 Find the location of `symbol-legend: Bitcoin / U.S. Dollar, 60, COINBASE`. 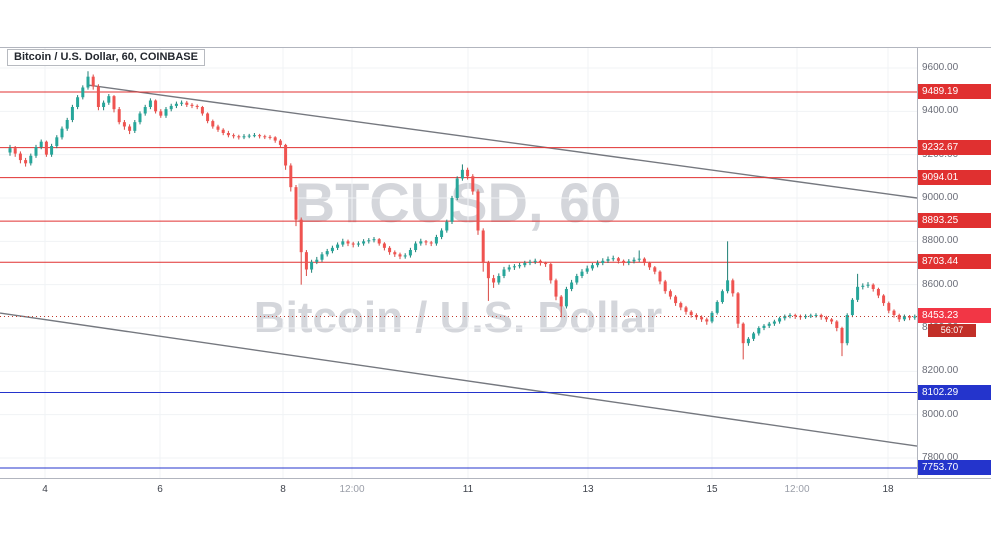

symbol-legend: Bitcoin / U.S. Dollar, 60, COINBASE is located at coordinates (106, 57).